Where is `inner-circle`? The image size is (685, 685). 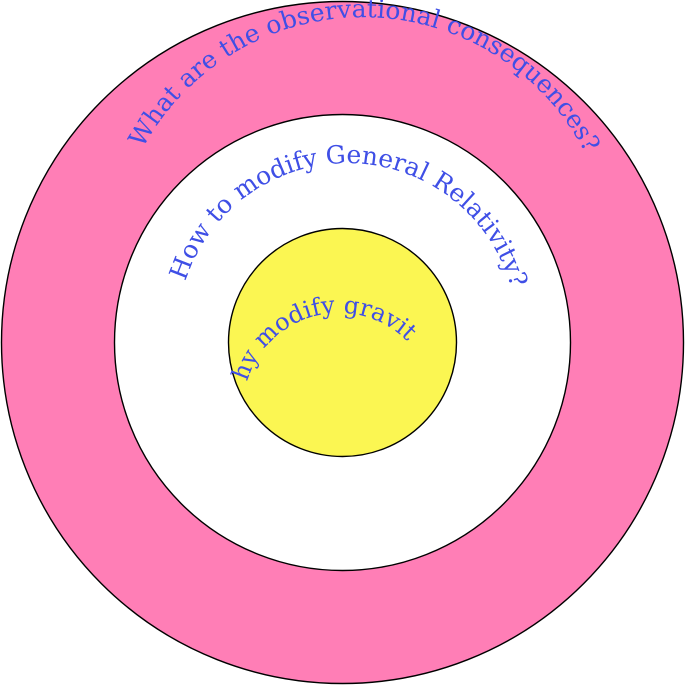 inner-circle is located at coordinates (342, 342).